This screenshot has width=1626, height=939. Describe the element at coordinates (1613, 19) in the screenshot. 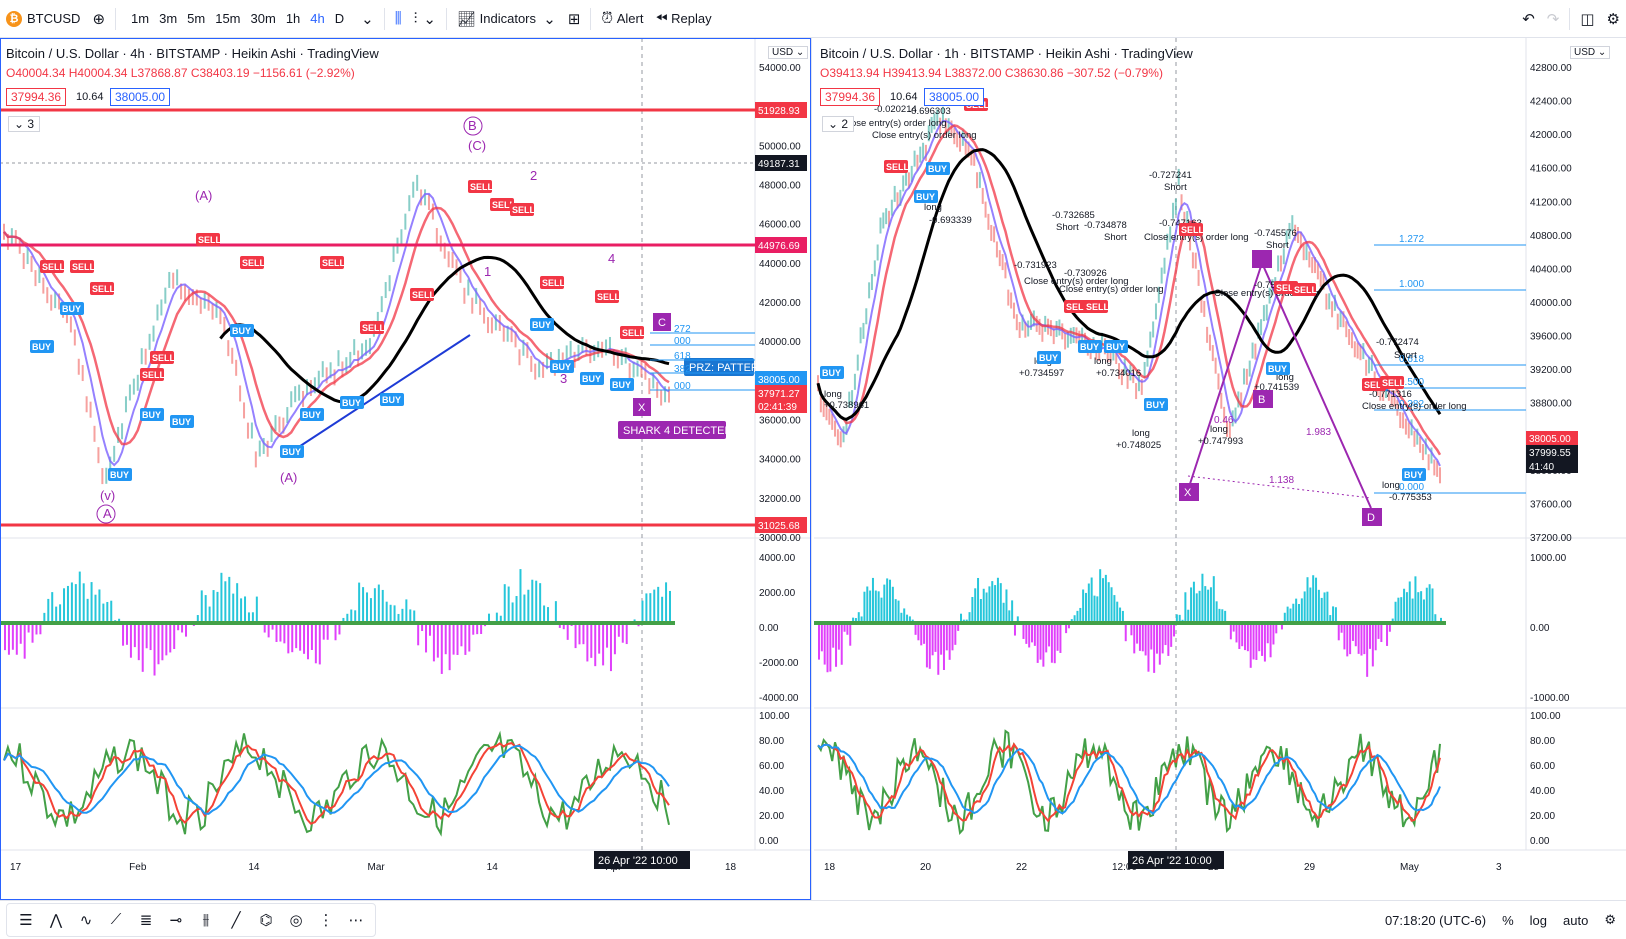

I see `settings-button: ⚙` at that location.